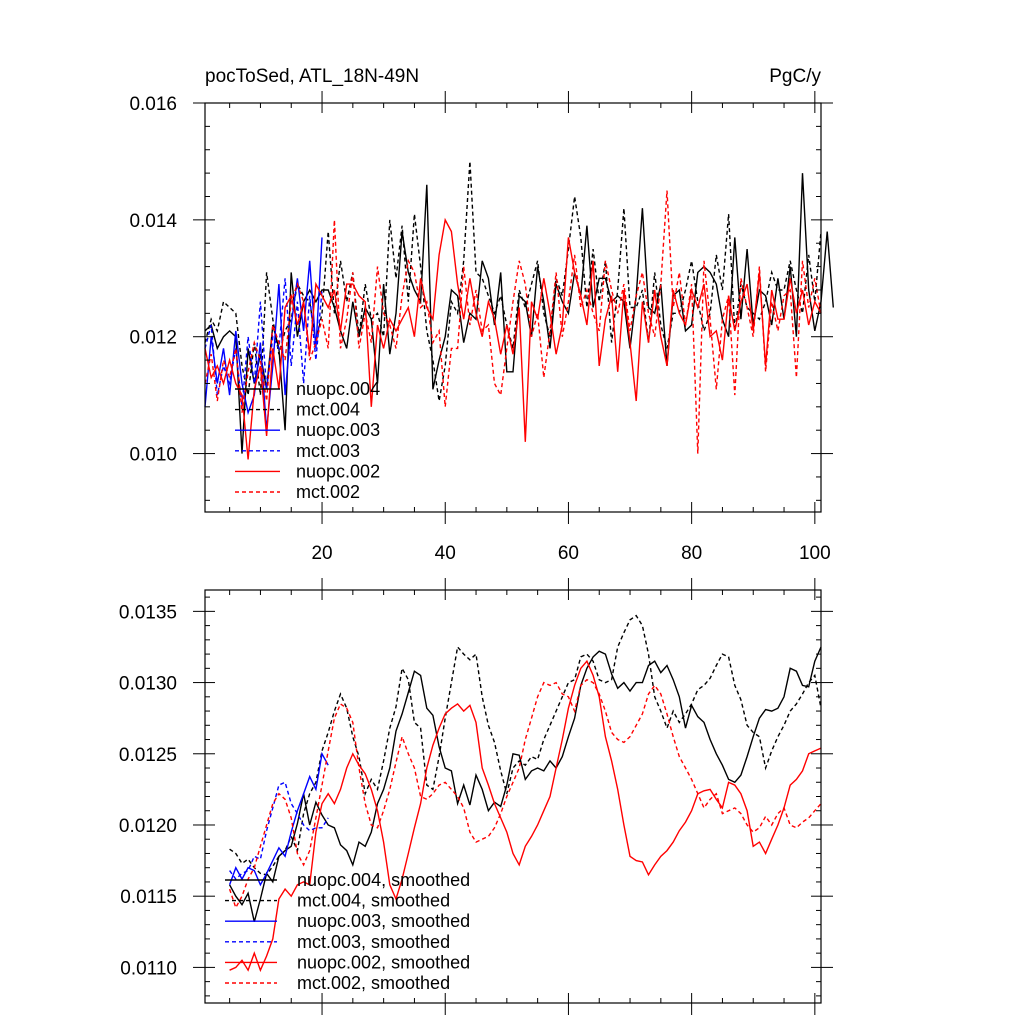 The width and height of the screenshot is (1024, 1024). I want to click on legend-label: mct.003, so click(328, 451).